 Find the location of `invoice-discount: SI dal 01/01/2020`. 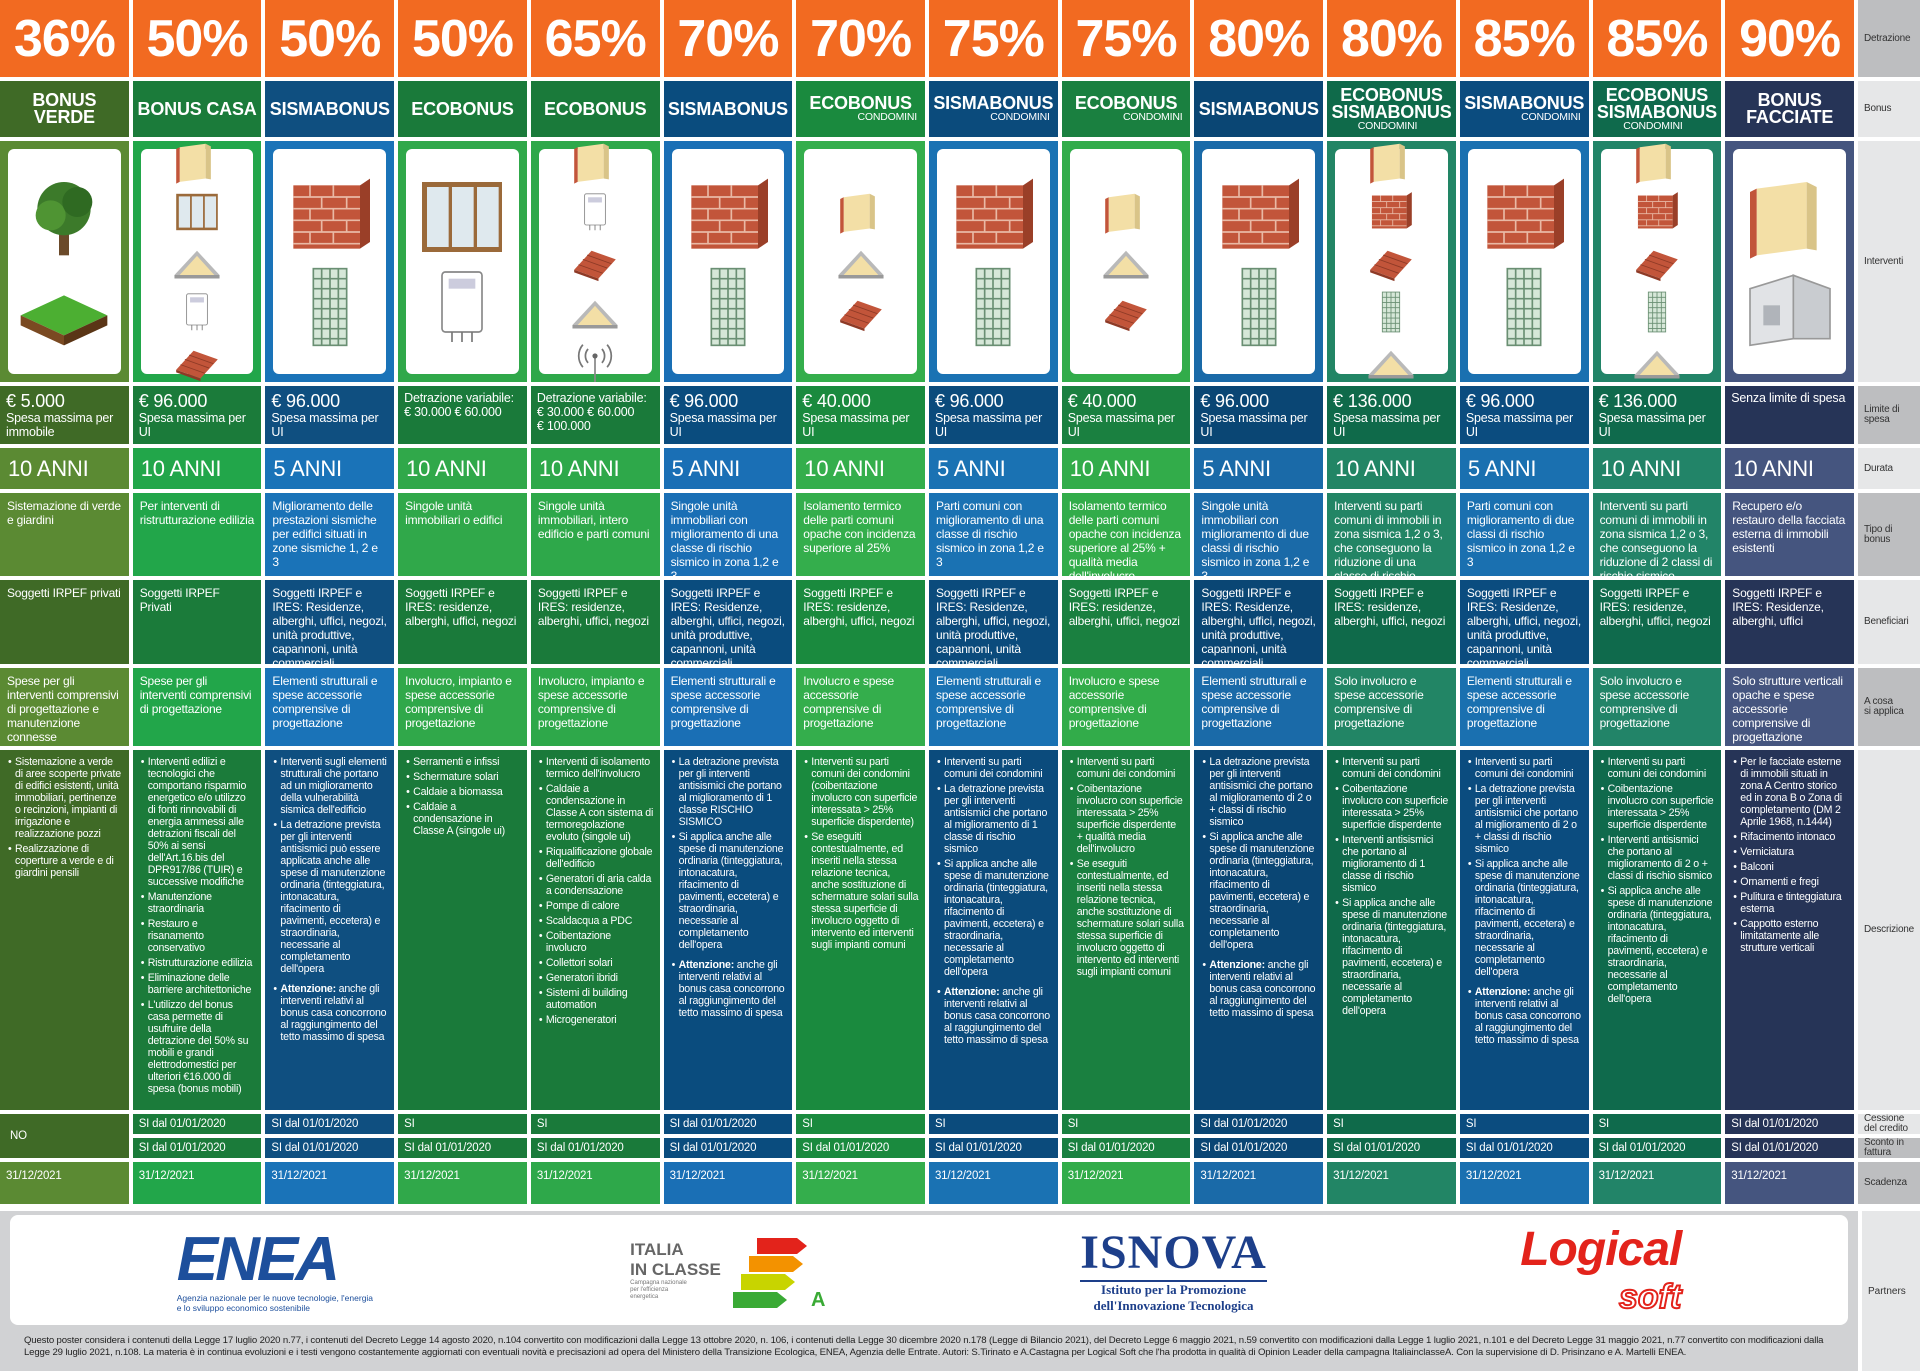

invoice-discount: SI dal 01/01/2020 is located at coordinates (197, 1148).